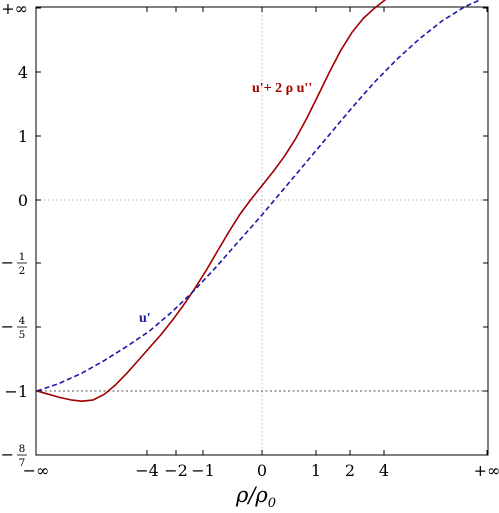 This screenshot has width=499, height=513. What do you see at coordinates (22, 335) in the screenshot?
I see `y-tick-fraction-denominator: 5` at bounding box center [22, 335].